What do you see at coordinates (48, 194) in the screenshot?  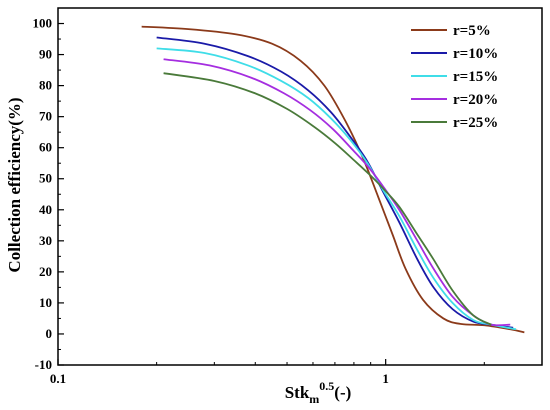 I see `y-axis-ticks: -10 0 10 20 30 40 50 60 70 80 90 100` at bounding box center [48, 194].